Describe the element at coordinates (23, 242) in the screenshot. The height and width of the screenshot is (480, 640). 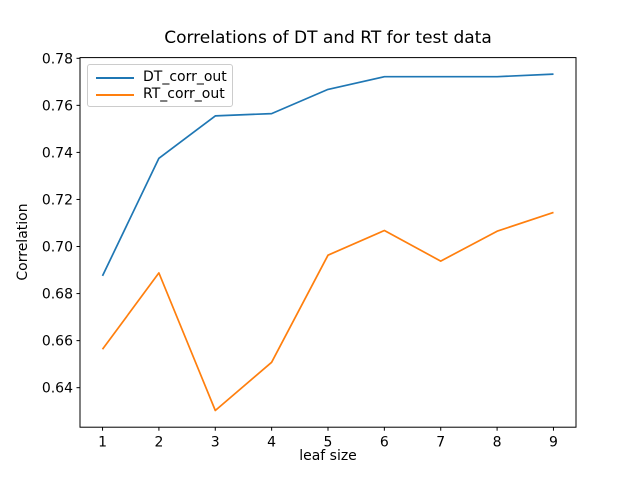
I see `y-axis-label: Correlation` at that location.